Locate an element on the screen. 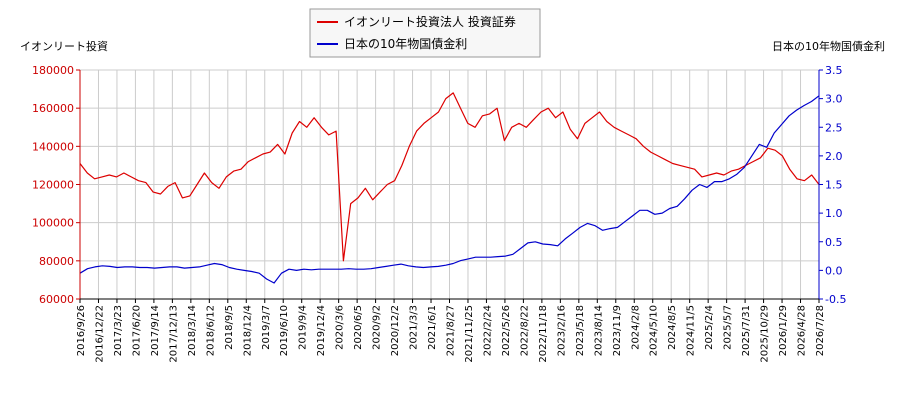  x-tick-label: 2024/11/5 is located at coordinates (691, 330).